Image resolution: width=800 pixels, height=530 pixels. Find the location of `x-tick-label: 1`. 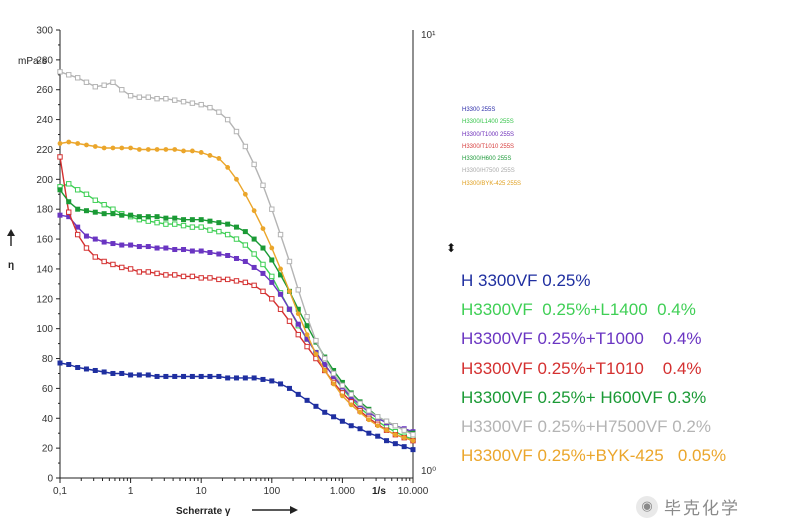

x-tick-label: 1 is located at coordinates (131, 491).